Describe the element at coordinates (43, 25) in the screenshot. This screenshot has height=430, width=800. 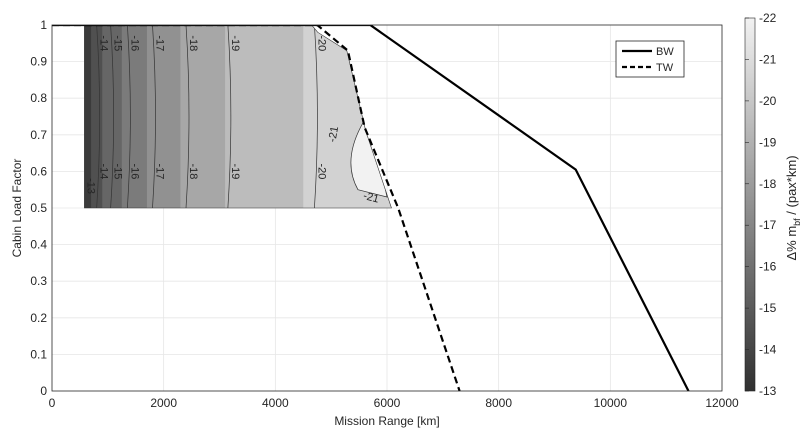
I see `y-tick-label: 1` at that location.